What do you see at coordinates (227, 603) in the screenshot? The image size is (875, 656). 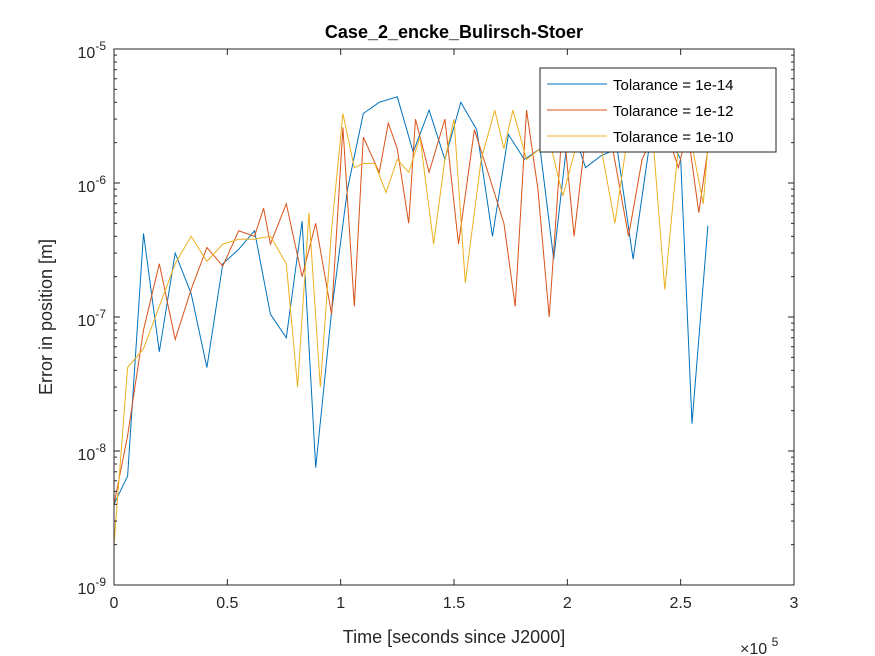 I see `x-tick-label: 0.5` at bounding box center [227, 603].